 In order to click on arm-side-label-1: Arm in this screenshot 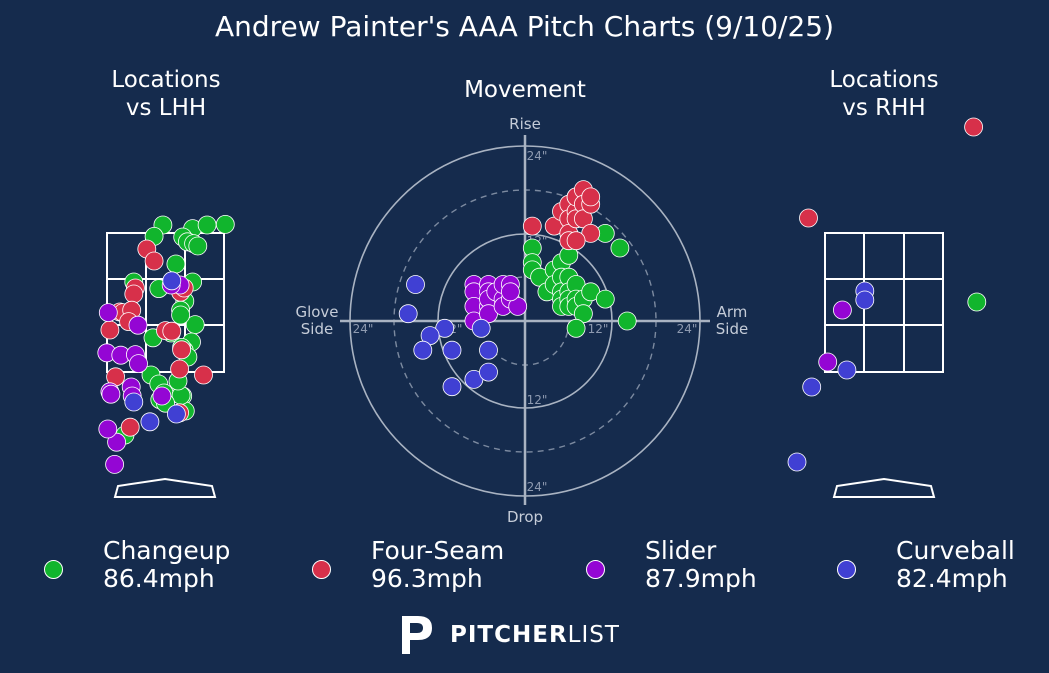, I will do `click(732, 312)`.